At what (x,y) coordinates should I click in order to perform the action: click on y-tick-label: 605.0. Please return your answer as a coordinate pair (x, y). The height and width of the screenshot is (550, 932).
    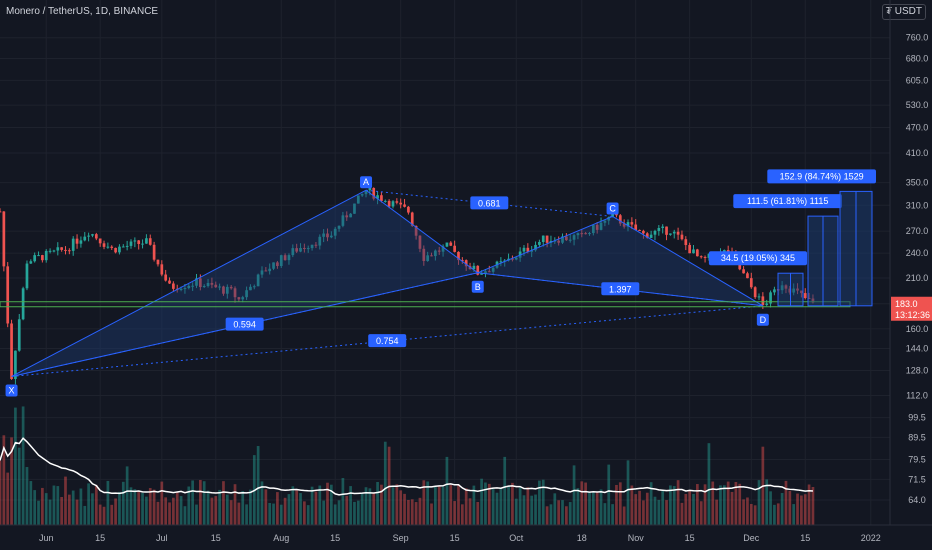
    Looking at the image, I should click on (917, 80).